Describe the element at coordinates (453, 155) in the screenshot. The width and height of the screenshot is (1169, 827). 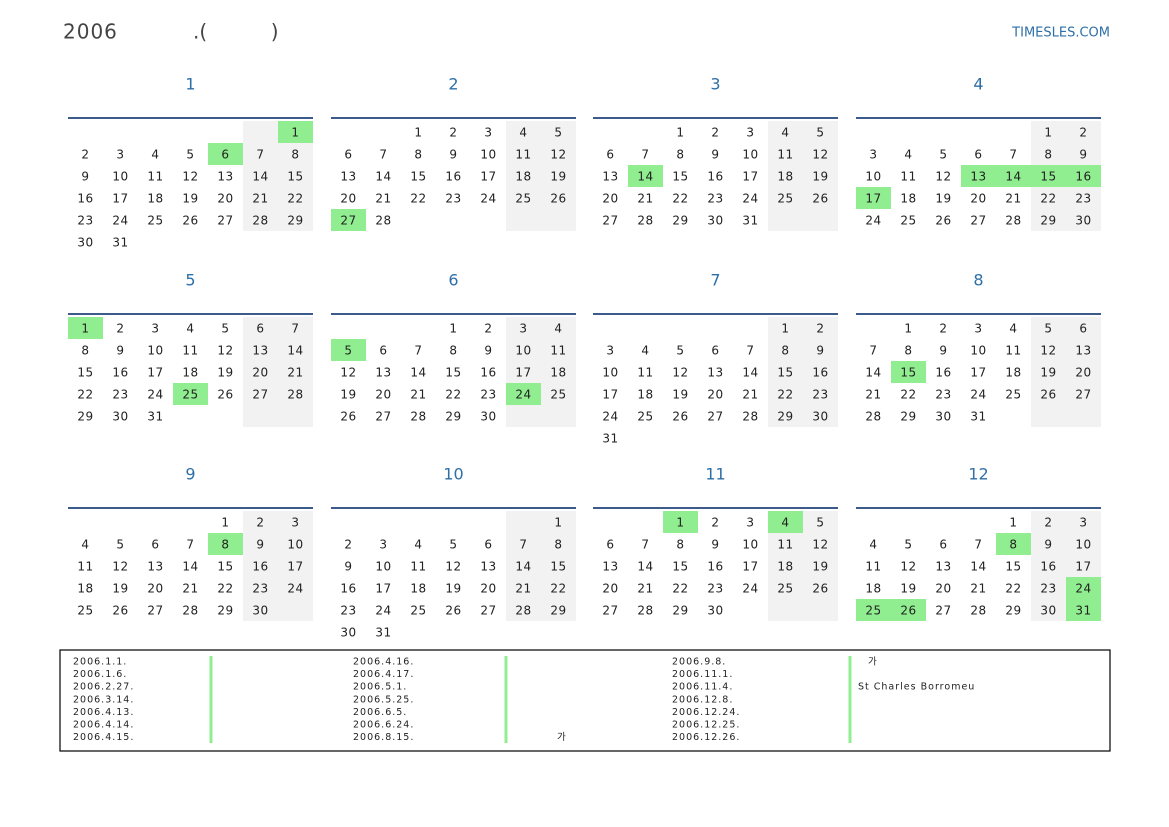
I see `day-number: 9` at that location.